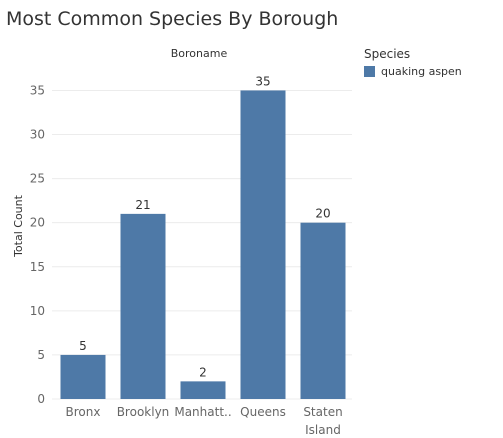 This screenshot has width=503, height=438. Describe the element at coordinates (142, 205) in the screenshot. I see `data-label: 21` at that location.